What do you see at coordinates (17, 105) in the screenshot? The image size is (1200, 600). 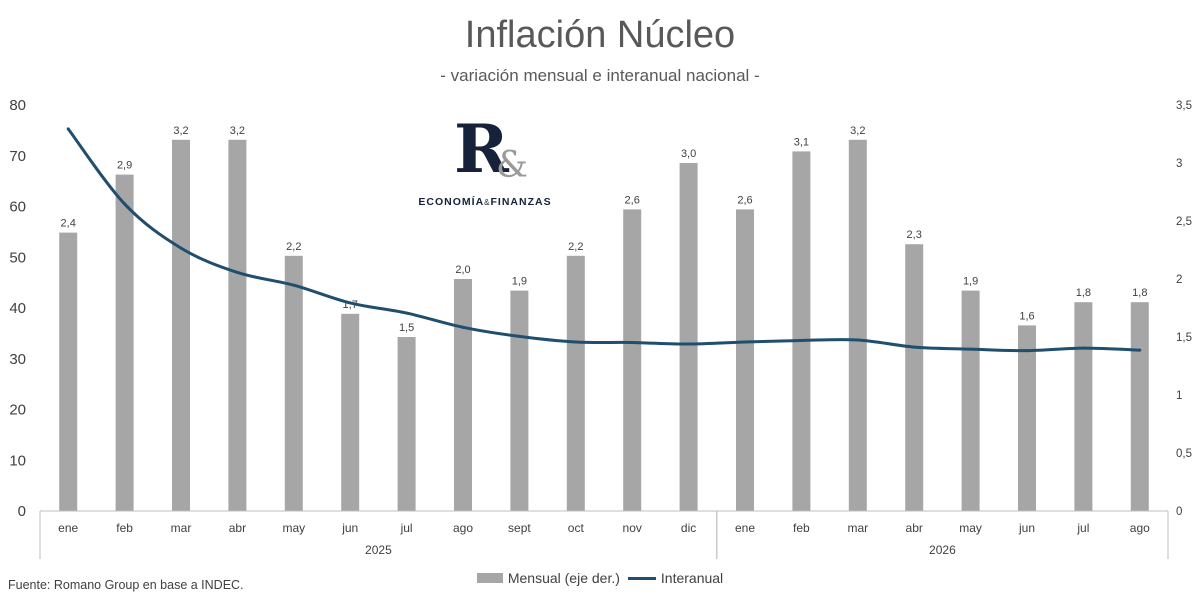 I see `left-axis-tick-label: 80` at bounding box center [17, 105].